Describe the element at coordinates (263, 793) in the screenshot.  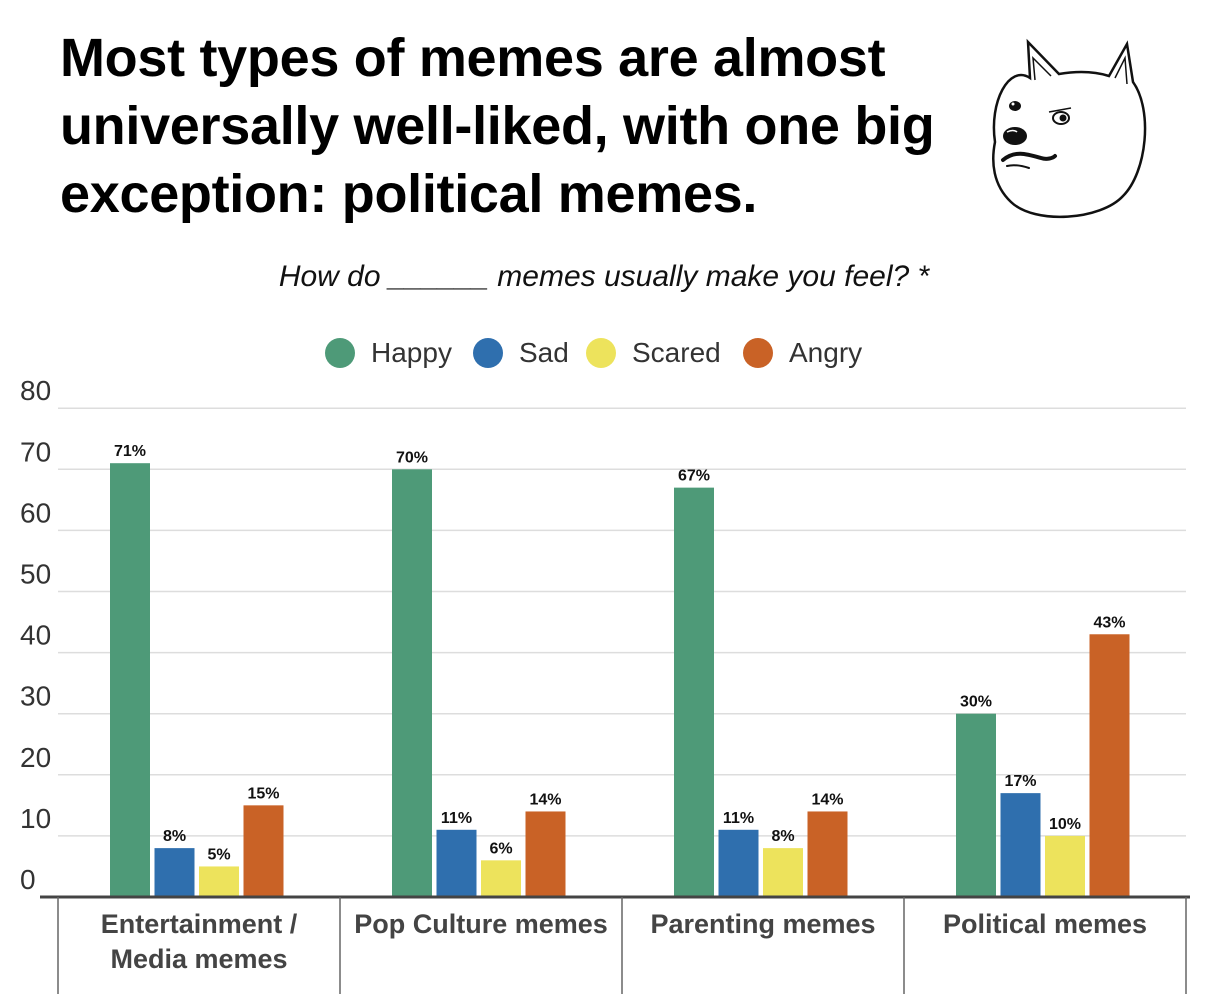
I see `data-label: 15%` at that location.